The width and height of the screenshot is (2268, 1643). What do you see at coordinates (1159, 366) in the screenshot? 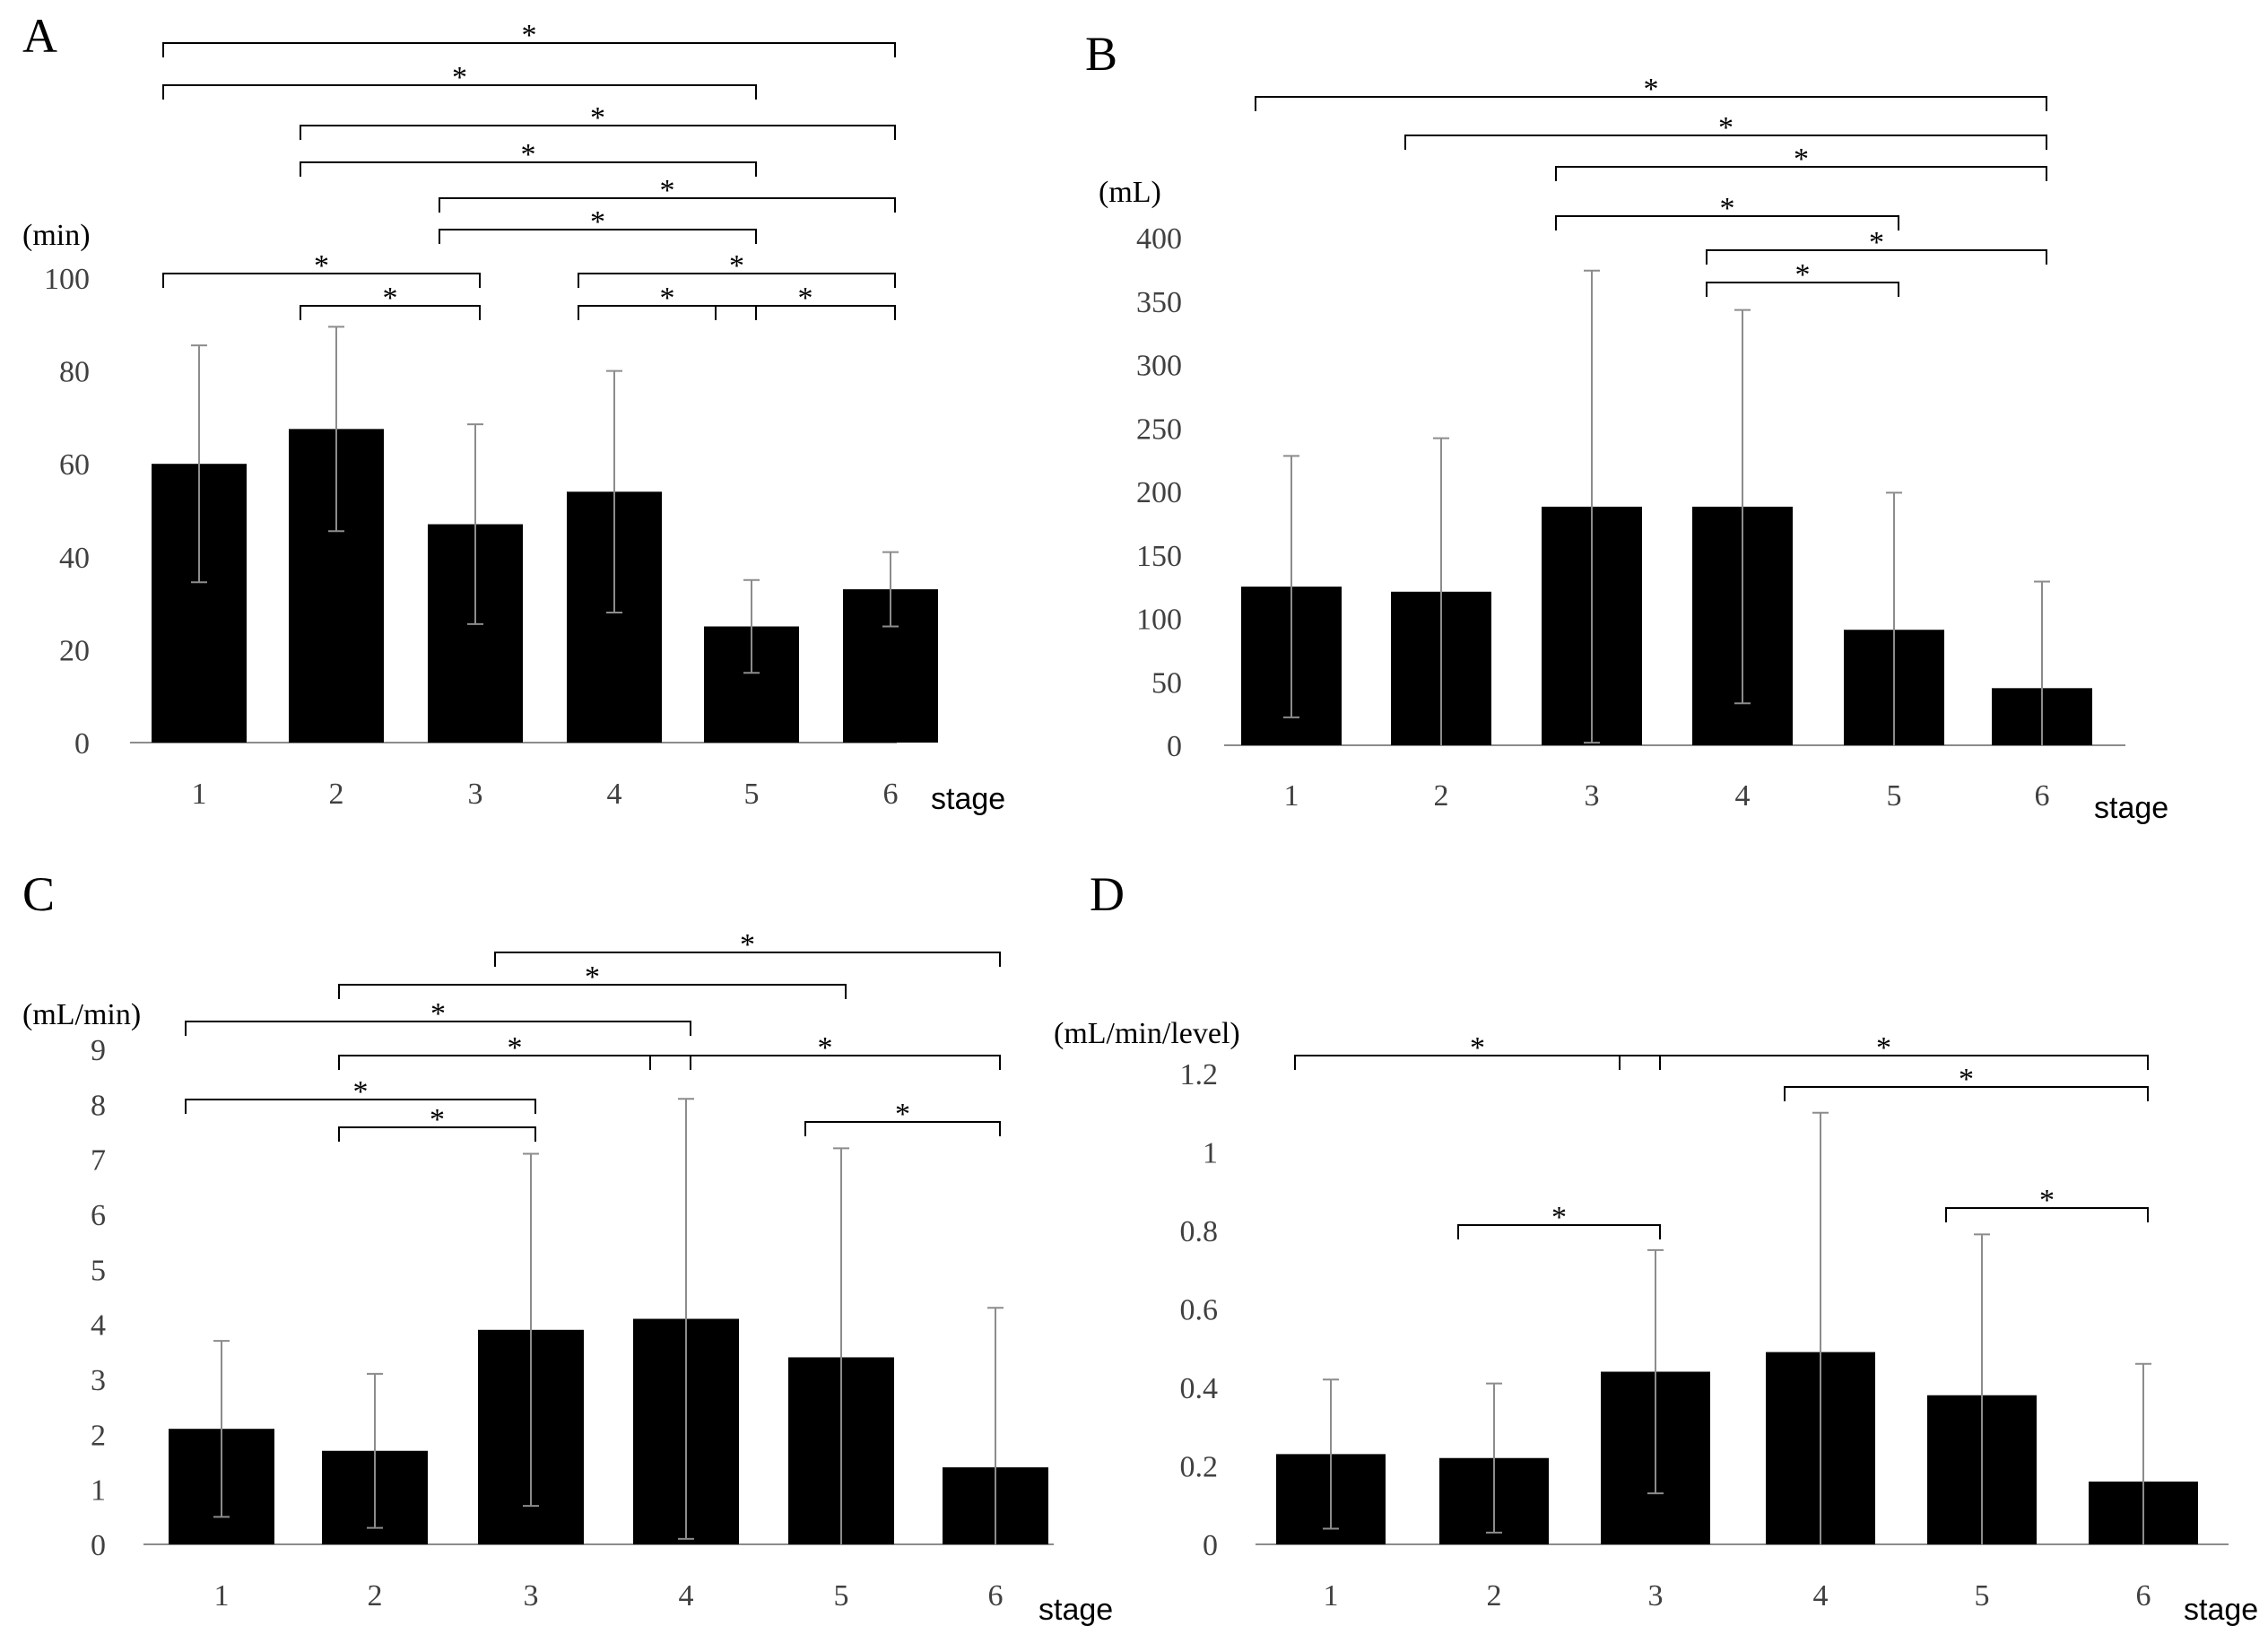
I see `y-tick-label: 300` at bounding box center [1159, 366].